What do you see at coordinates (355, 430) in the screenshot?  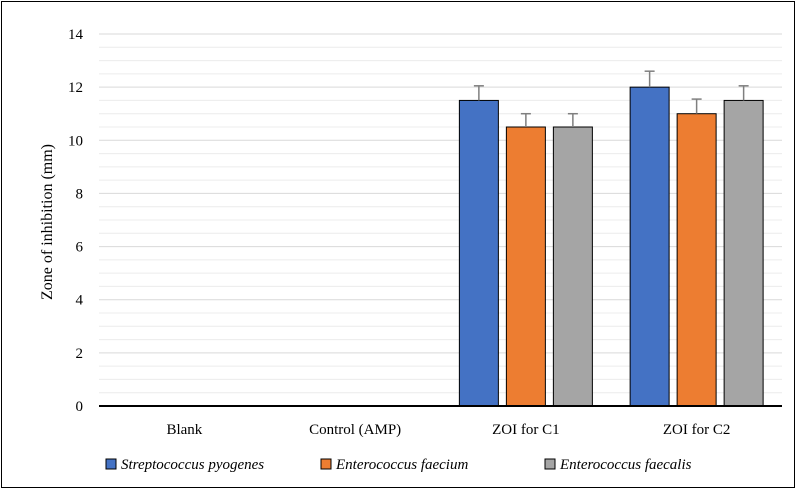 I see `x-tick-label: Control (AMP)` at bounding box center [355, 430].